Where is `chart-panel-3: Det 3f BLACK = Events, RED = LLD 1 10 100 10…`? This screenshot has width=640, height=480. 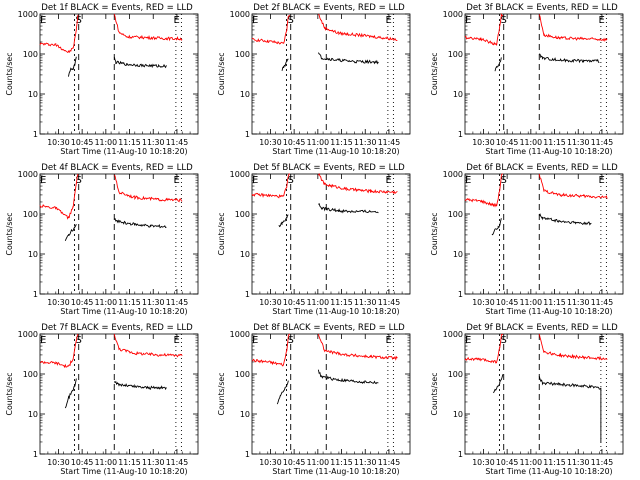 chart-panel-3: Det 3f BLACK = Events, RED = LLD 1 10 100 10… is located at coordinates (527, 79).